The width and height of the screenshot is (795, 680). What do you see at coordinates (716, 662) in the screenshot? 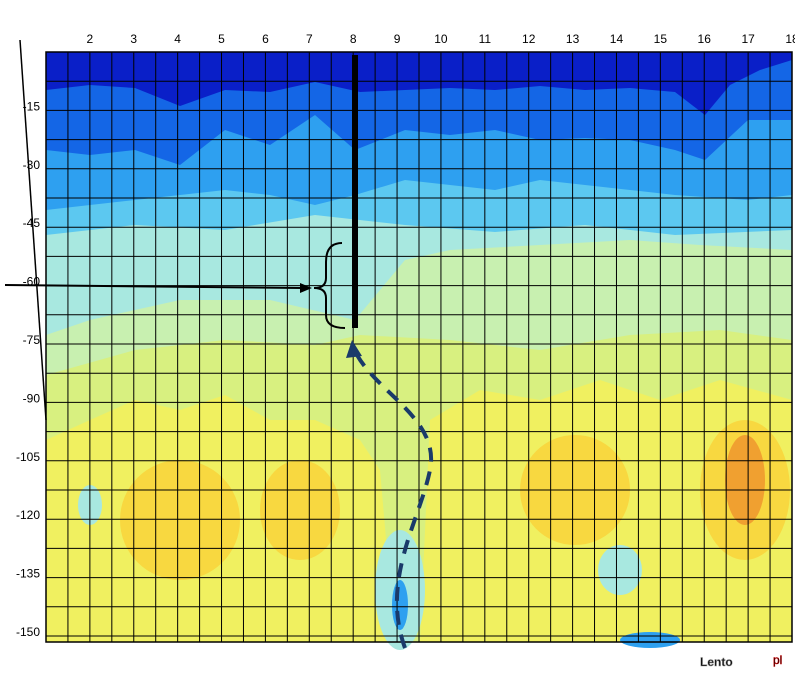
I see `watermark: Lento` at bounding box center [716, 662].